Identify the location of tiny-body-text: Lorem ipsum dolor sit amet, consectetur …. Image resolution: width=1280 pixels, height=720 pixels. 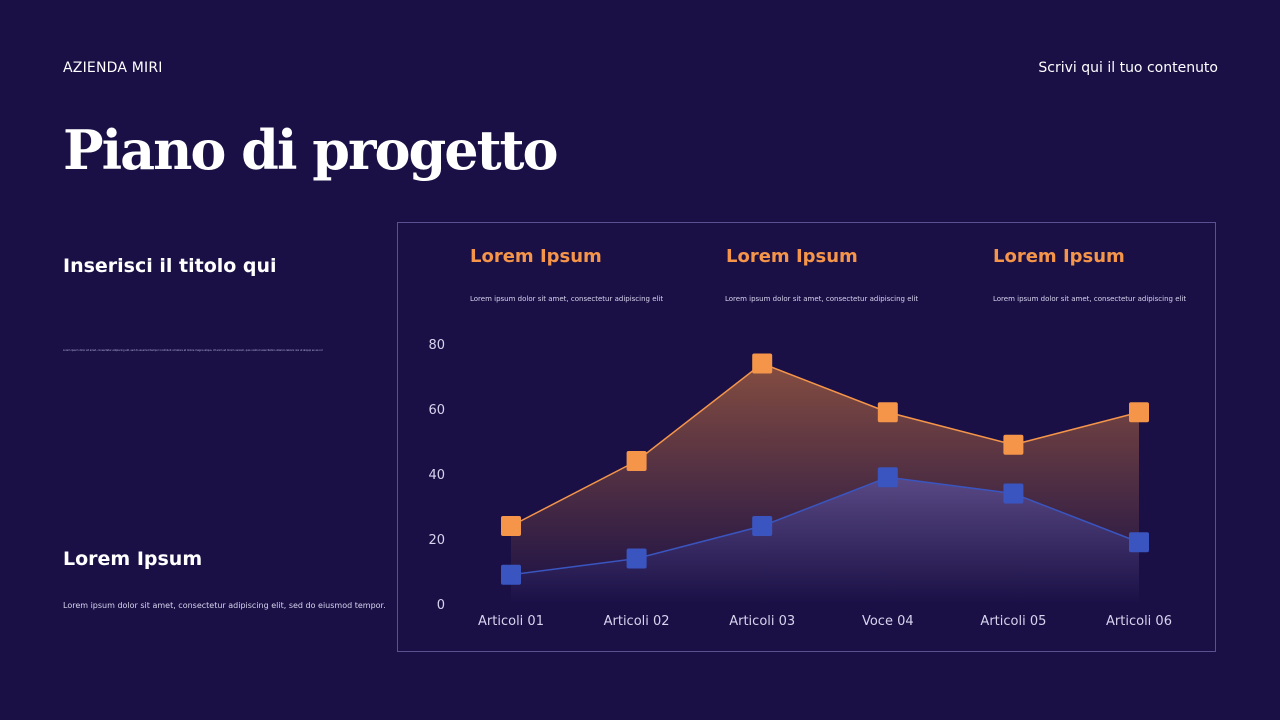
(193, 350).